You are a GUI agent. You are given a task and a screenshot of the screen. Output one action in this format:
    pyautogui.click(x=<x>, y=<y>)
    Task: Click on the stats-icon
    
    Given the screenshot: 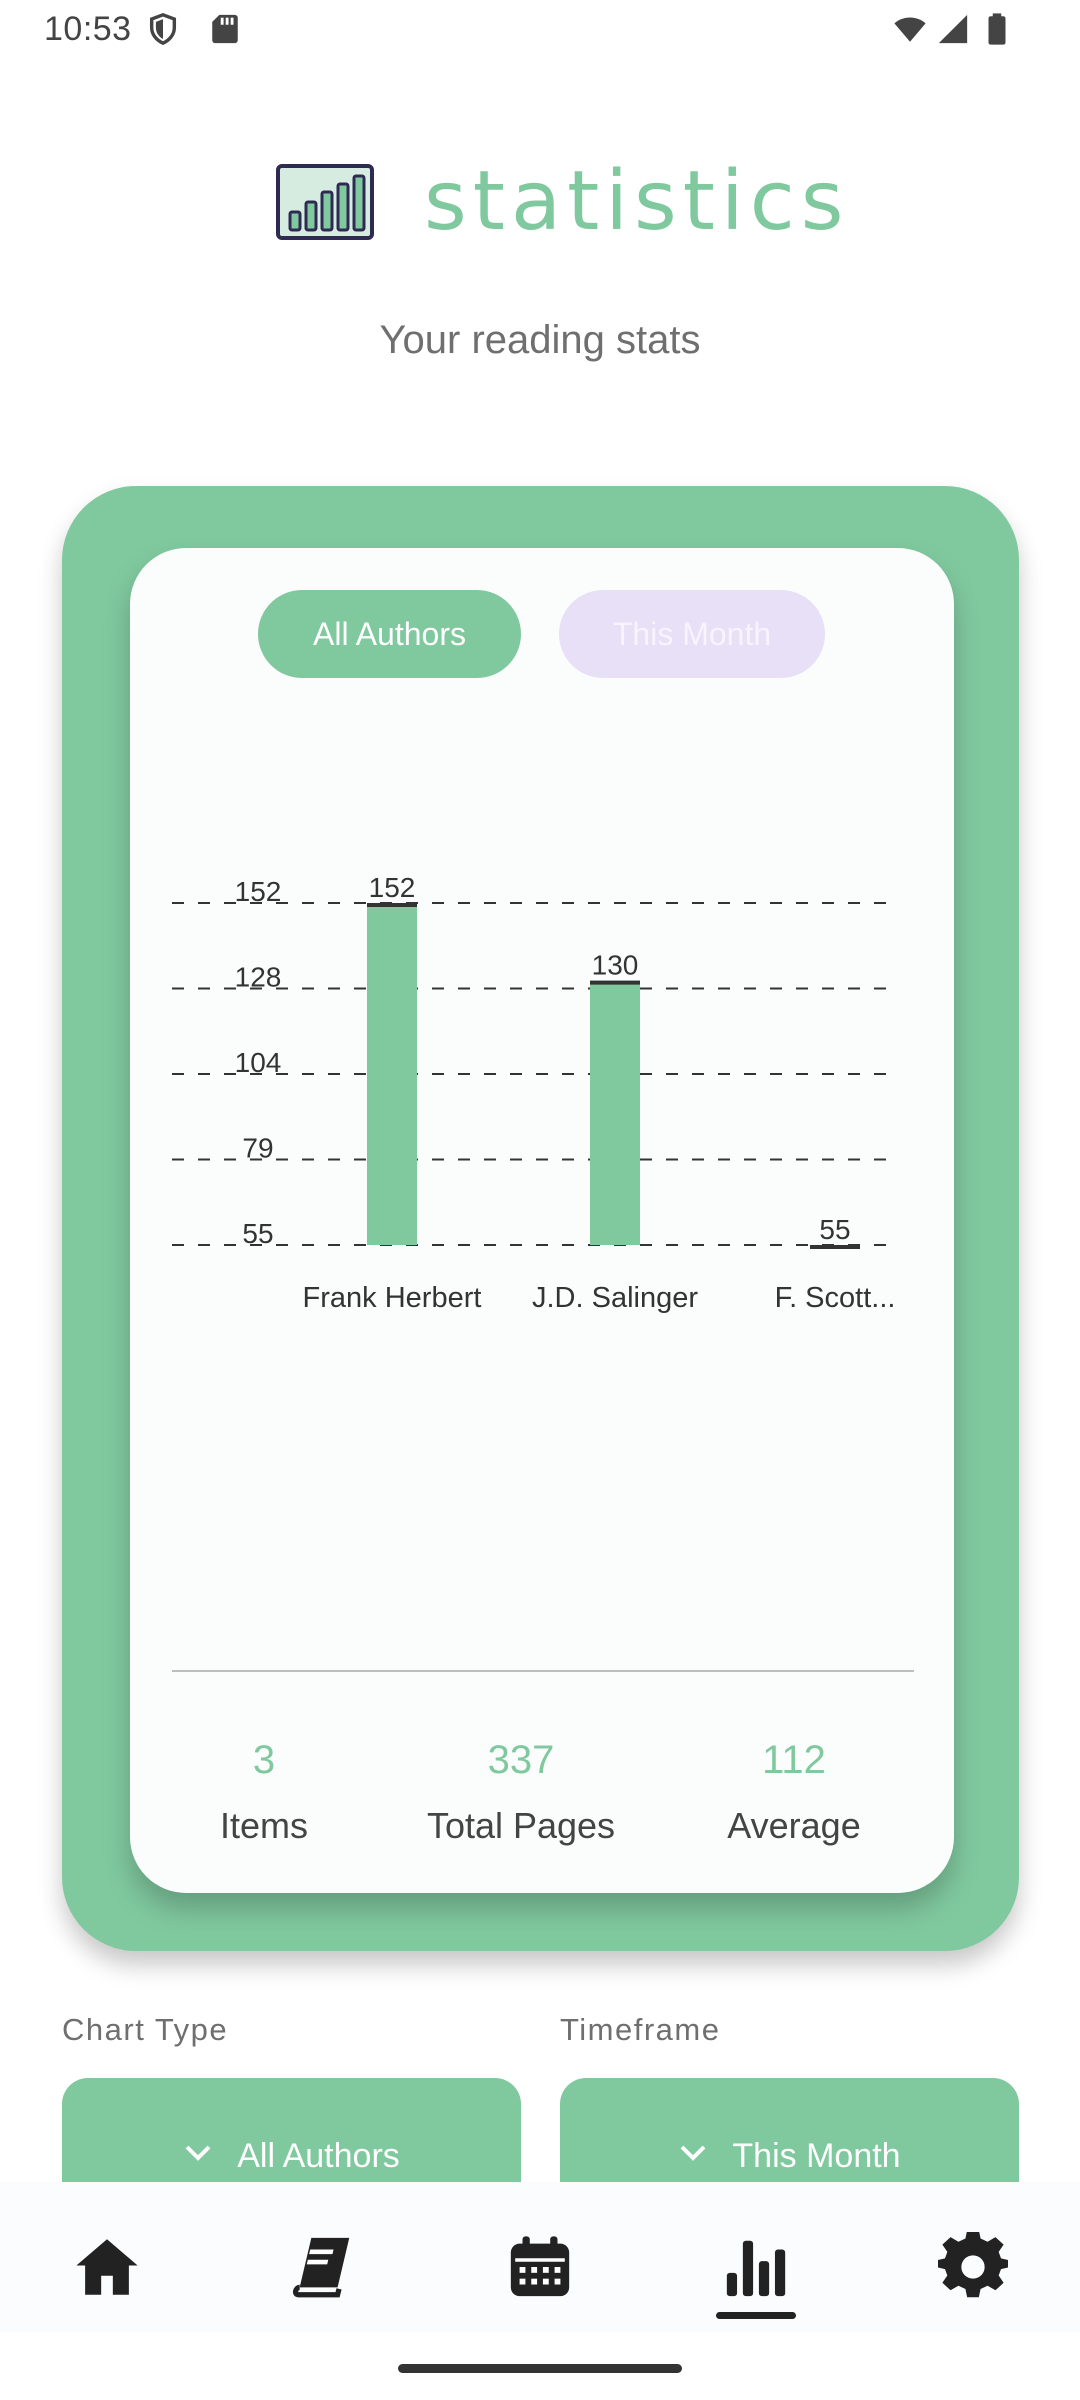 What is the action you would take?
    pyautogui.click(x=756, y=2267)
    